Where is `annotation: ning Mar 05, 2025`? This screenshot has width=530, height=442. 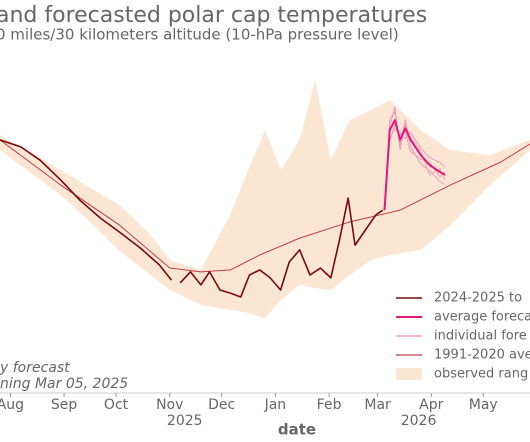
annotation: ning Mar 05, 2025 is located at coordinates (64, 384).